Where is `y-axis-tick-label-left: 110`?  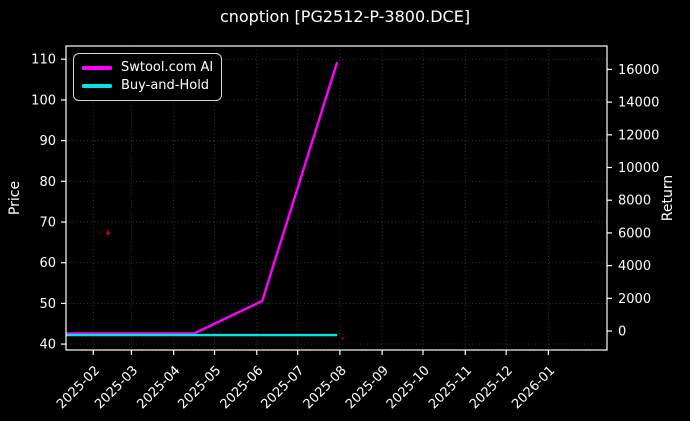
y-axis-tick-label-left: 110 is located at coordinates (43, 60).